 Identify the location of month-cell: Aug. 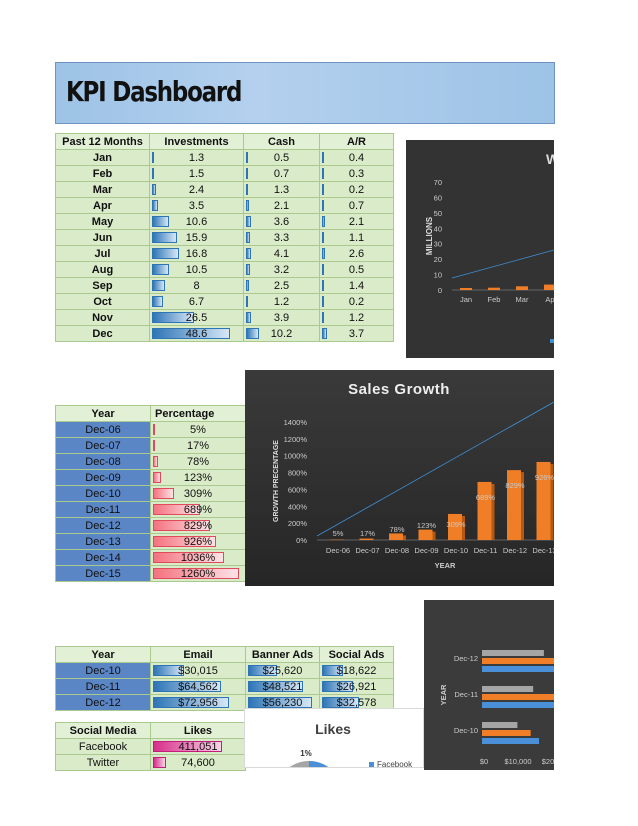
(102, 269).